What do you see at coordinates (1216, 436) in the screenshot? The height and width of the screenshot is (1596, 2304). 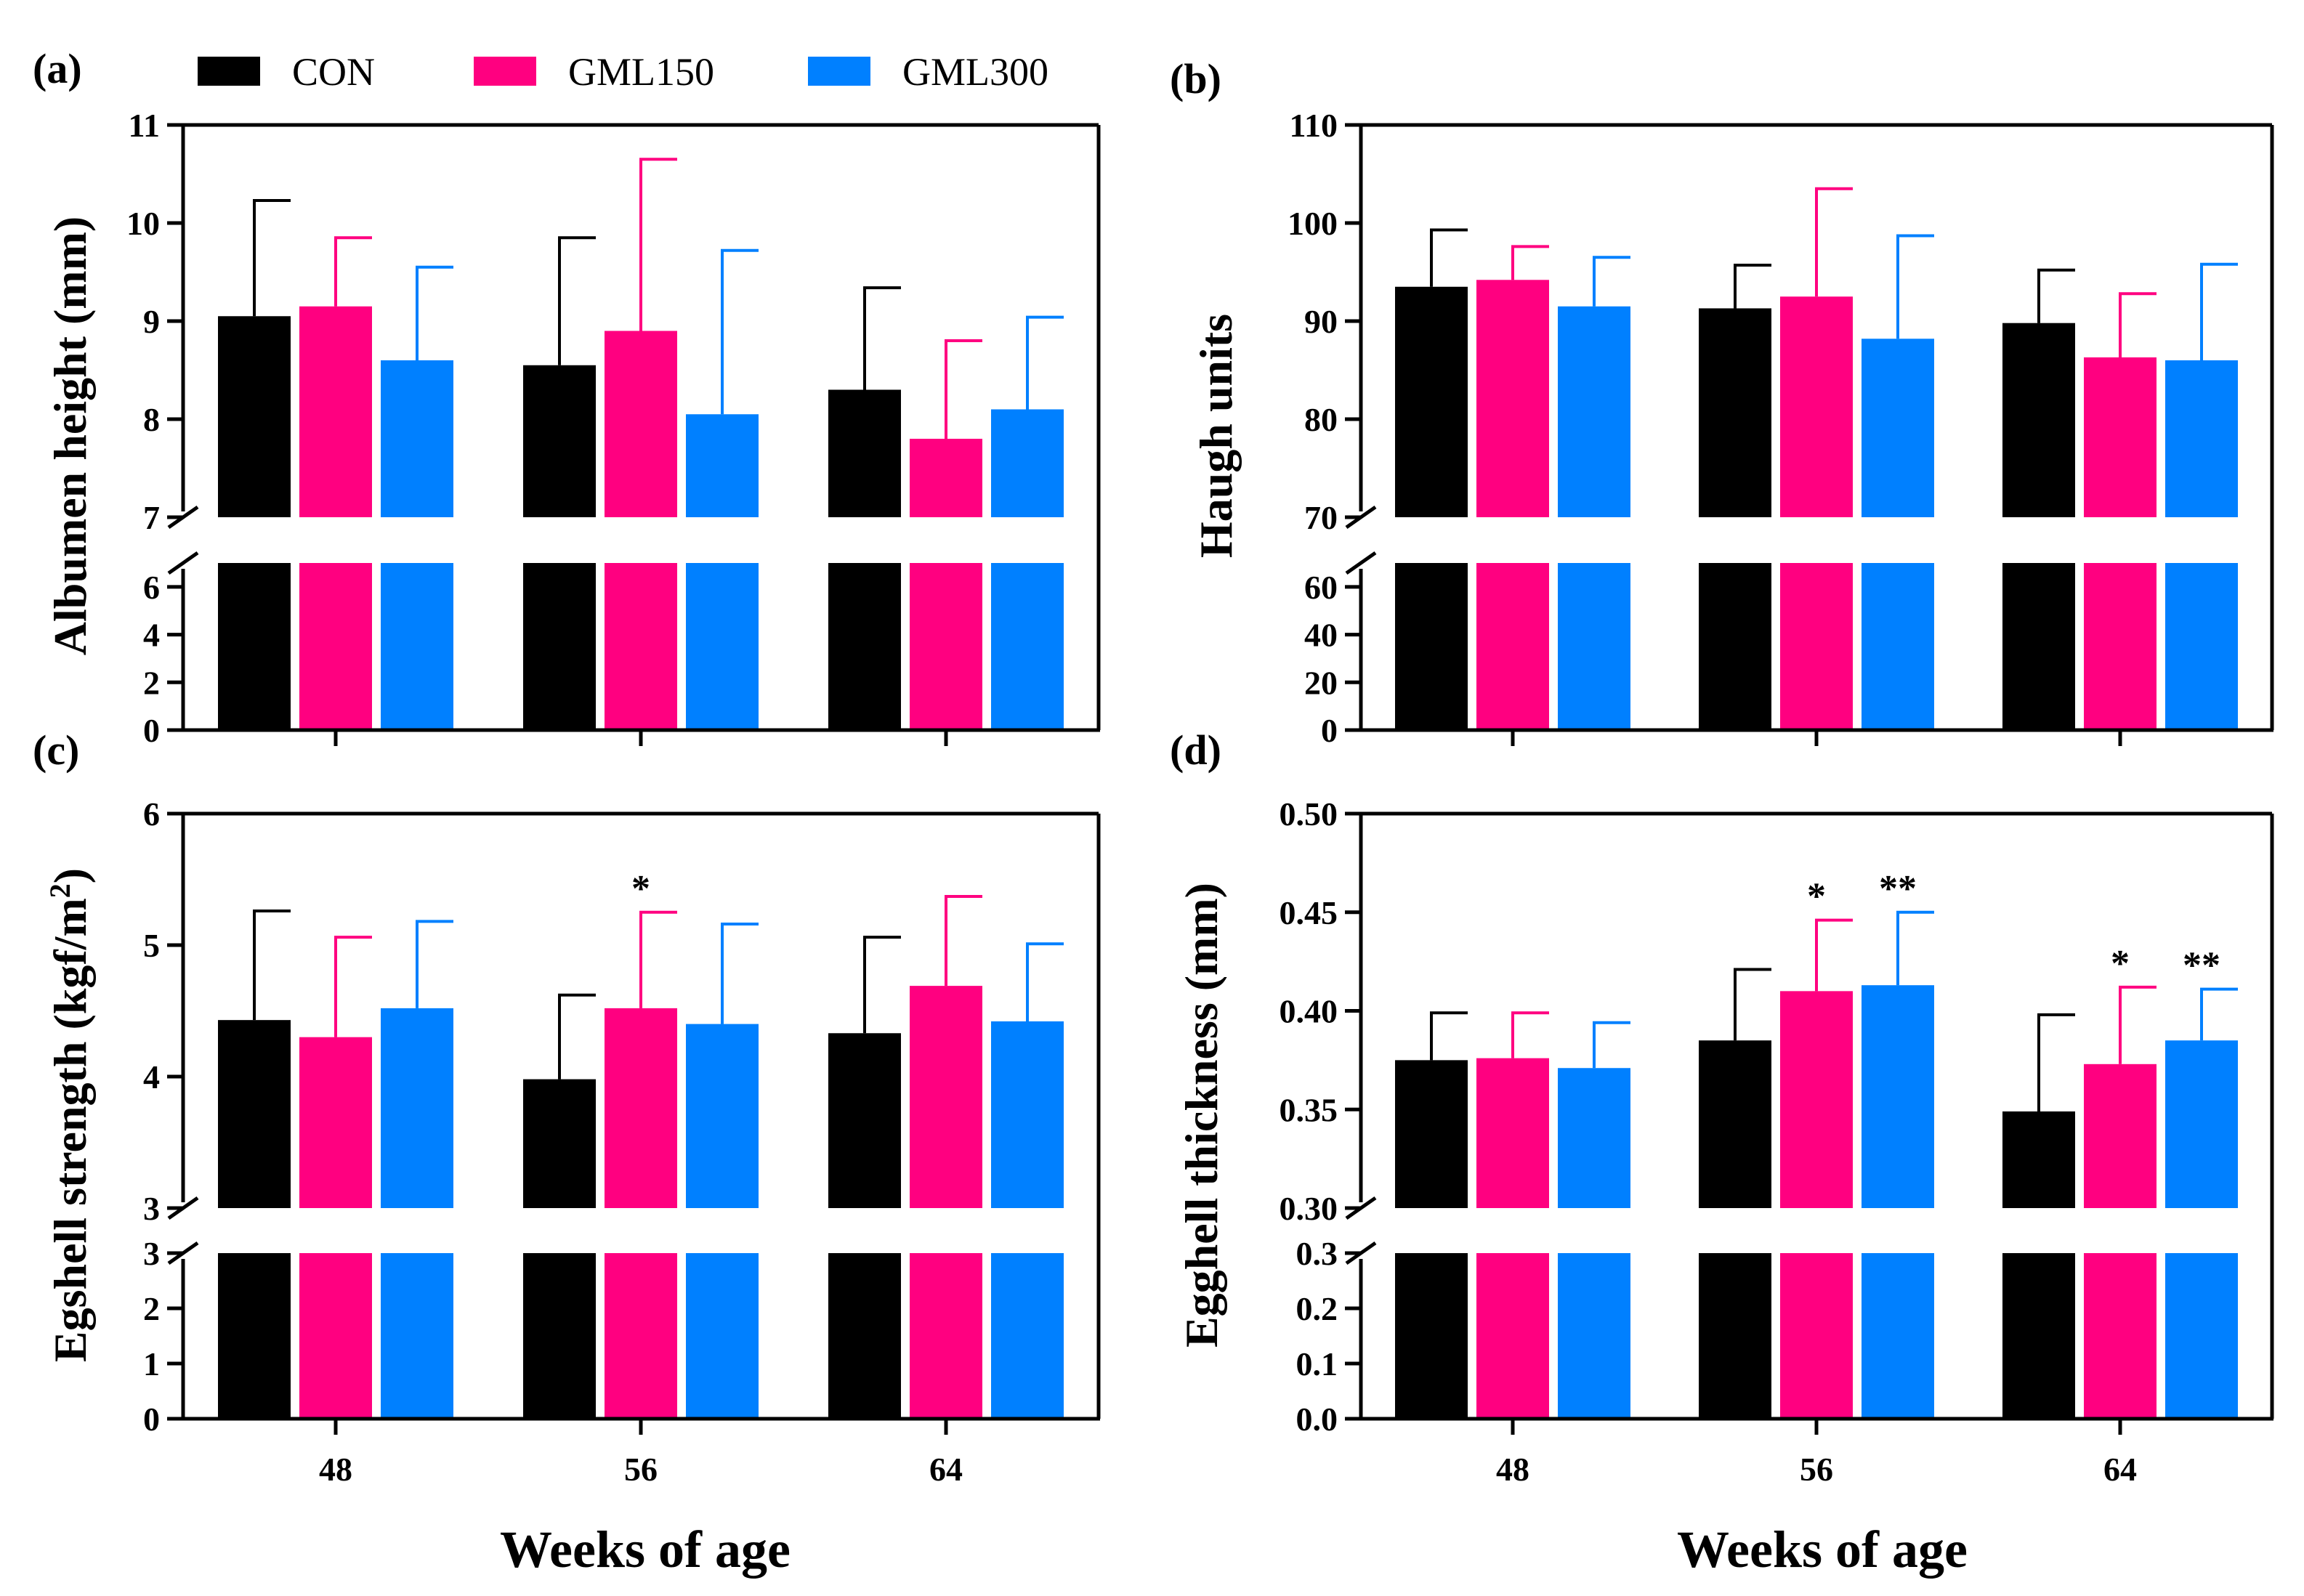 I see `ylabel-haugh-units: Haugh units` at bounding box center [1216, 436].